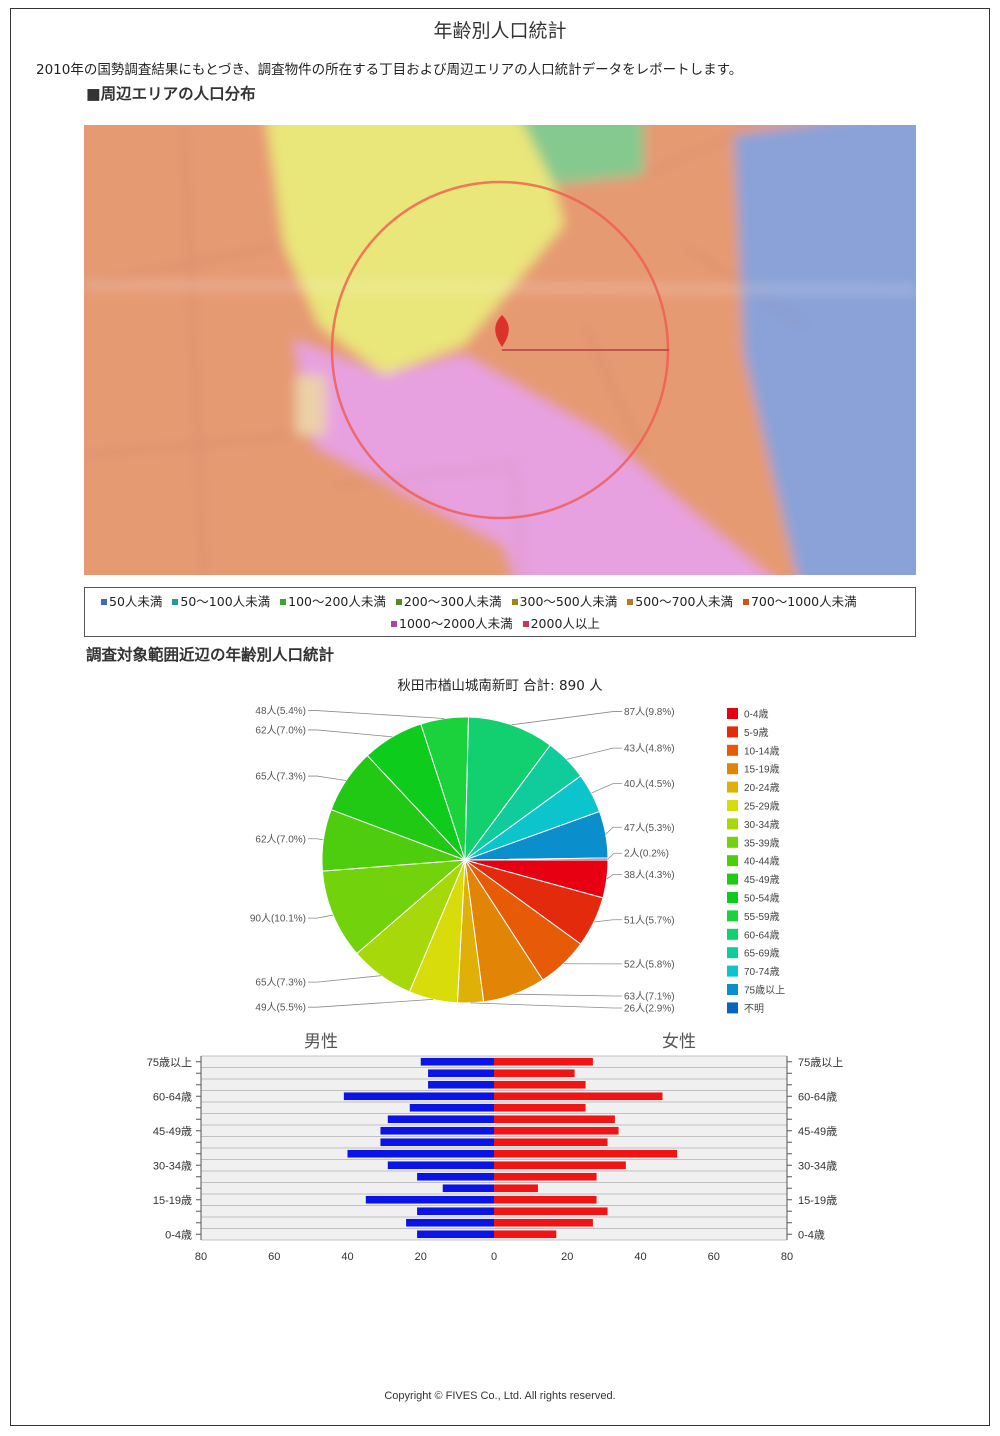  I want to click on y-tick-label-right: 75歳以上, so click(820, 1062).